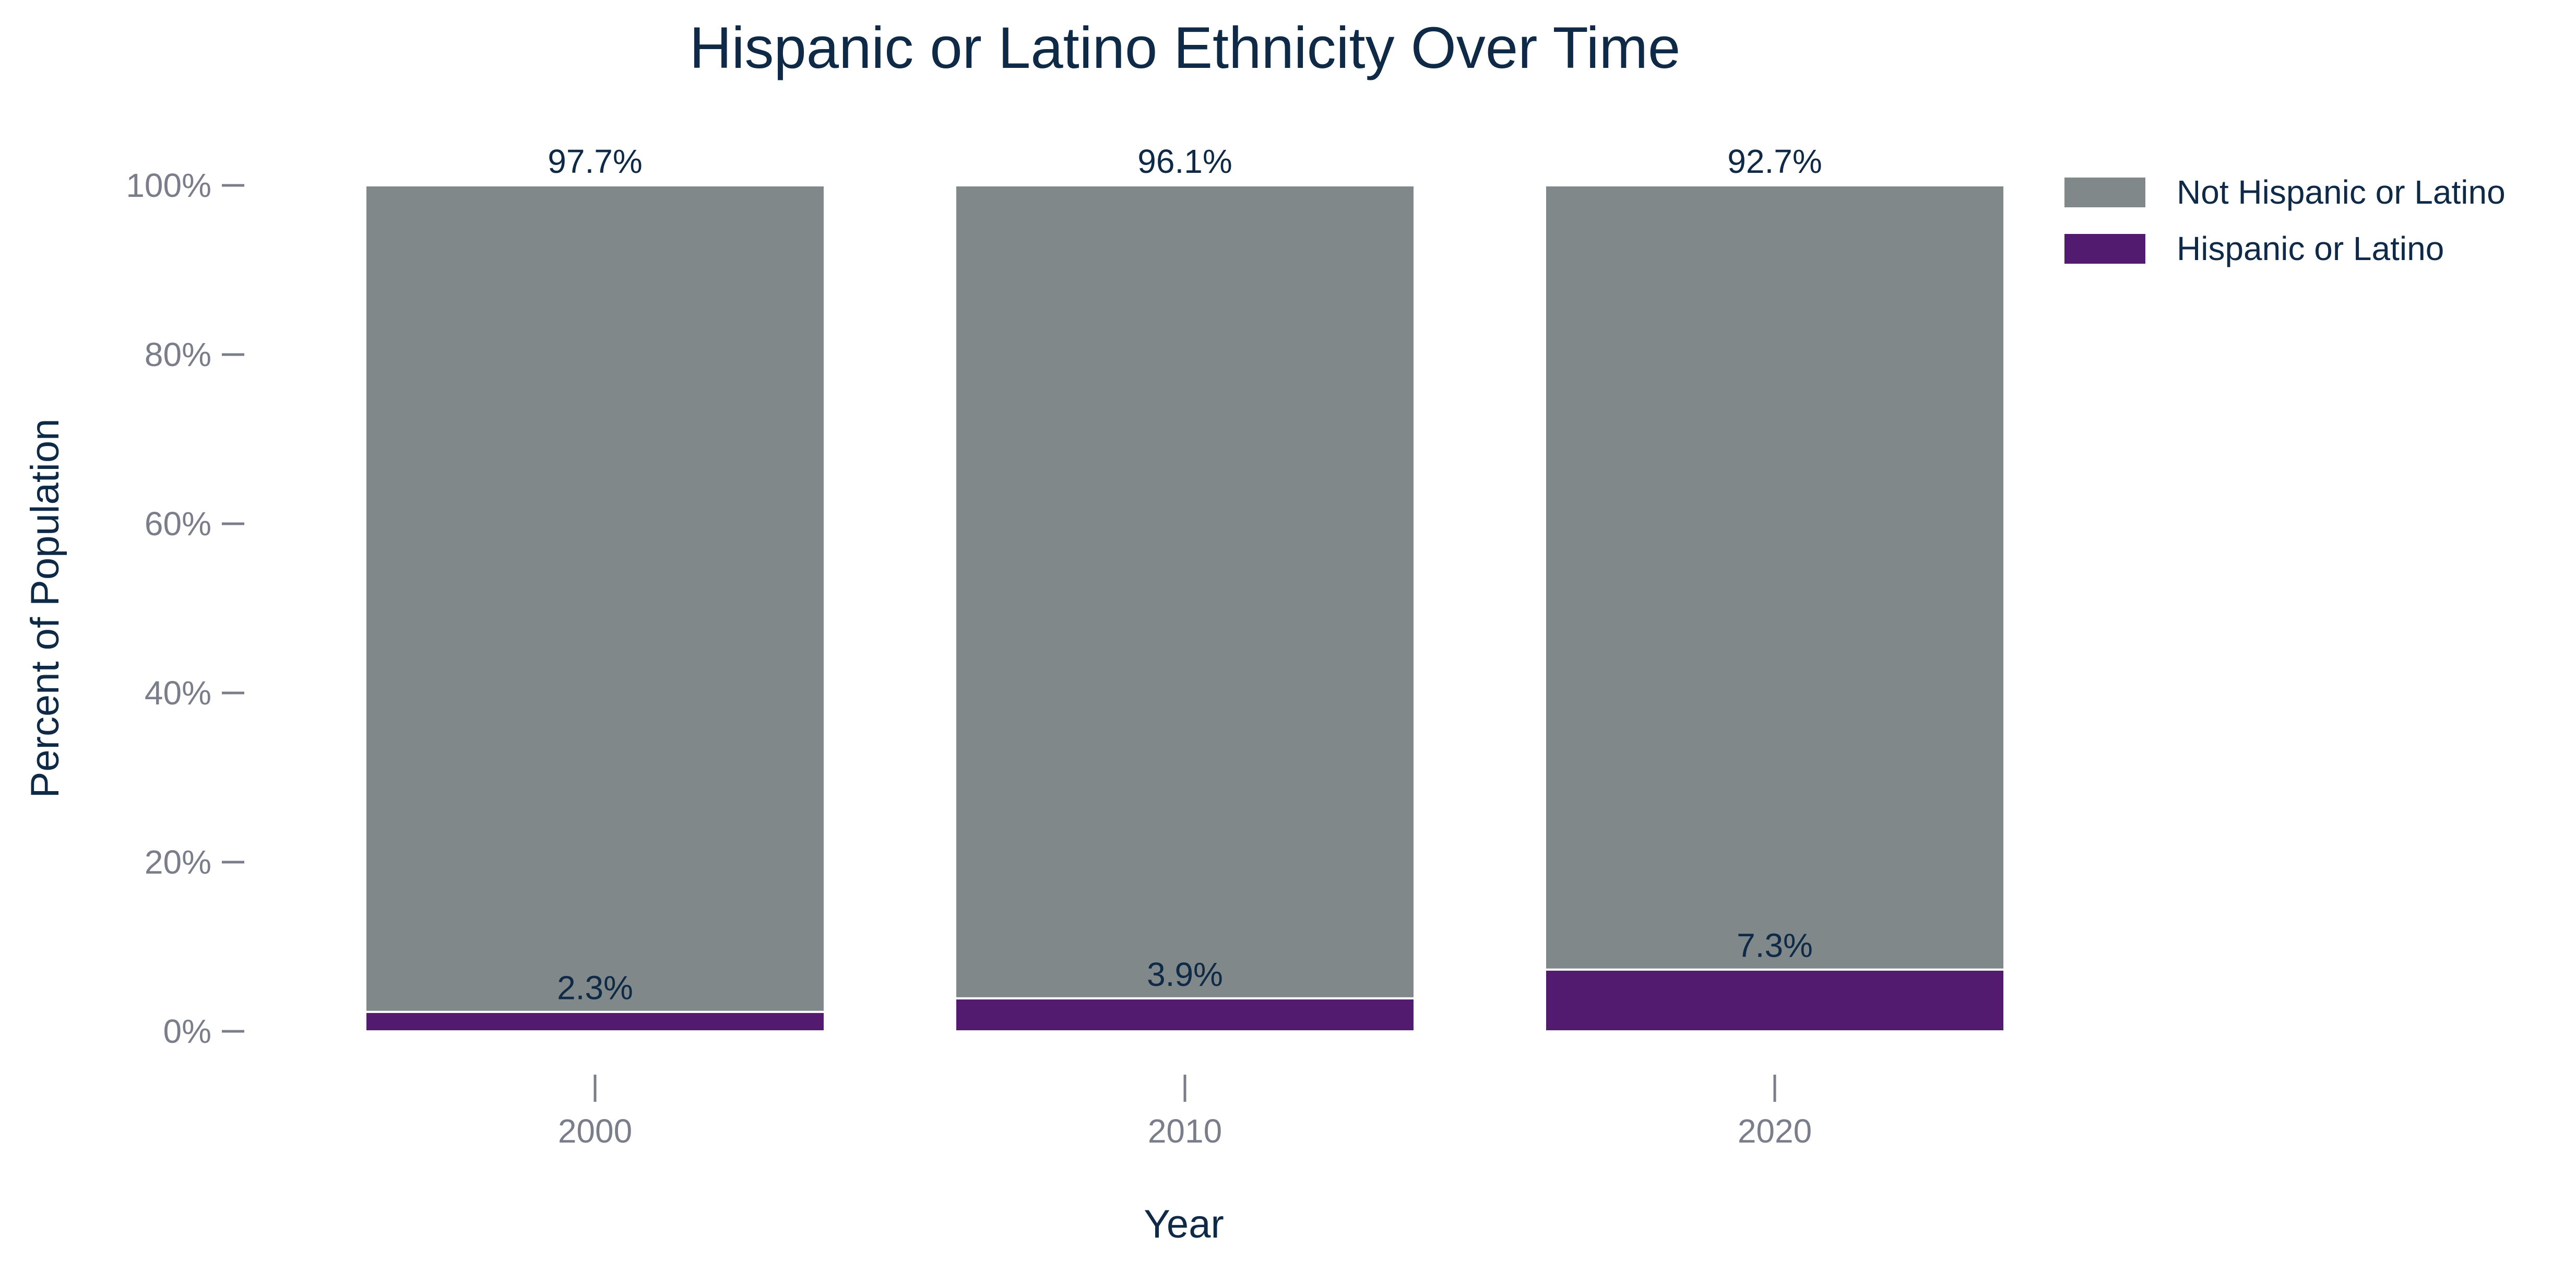 The image size is (2576, 1271). Describe the element at coordinates (595, 1131) in the screenshot. I see `x-tick-label: 2000` at that location.